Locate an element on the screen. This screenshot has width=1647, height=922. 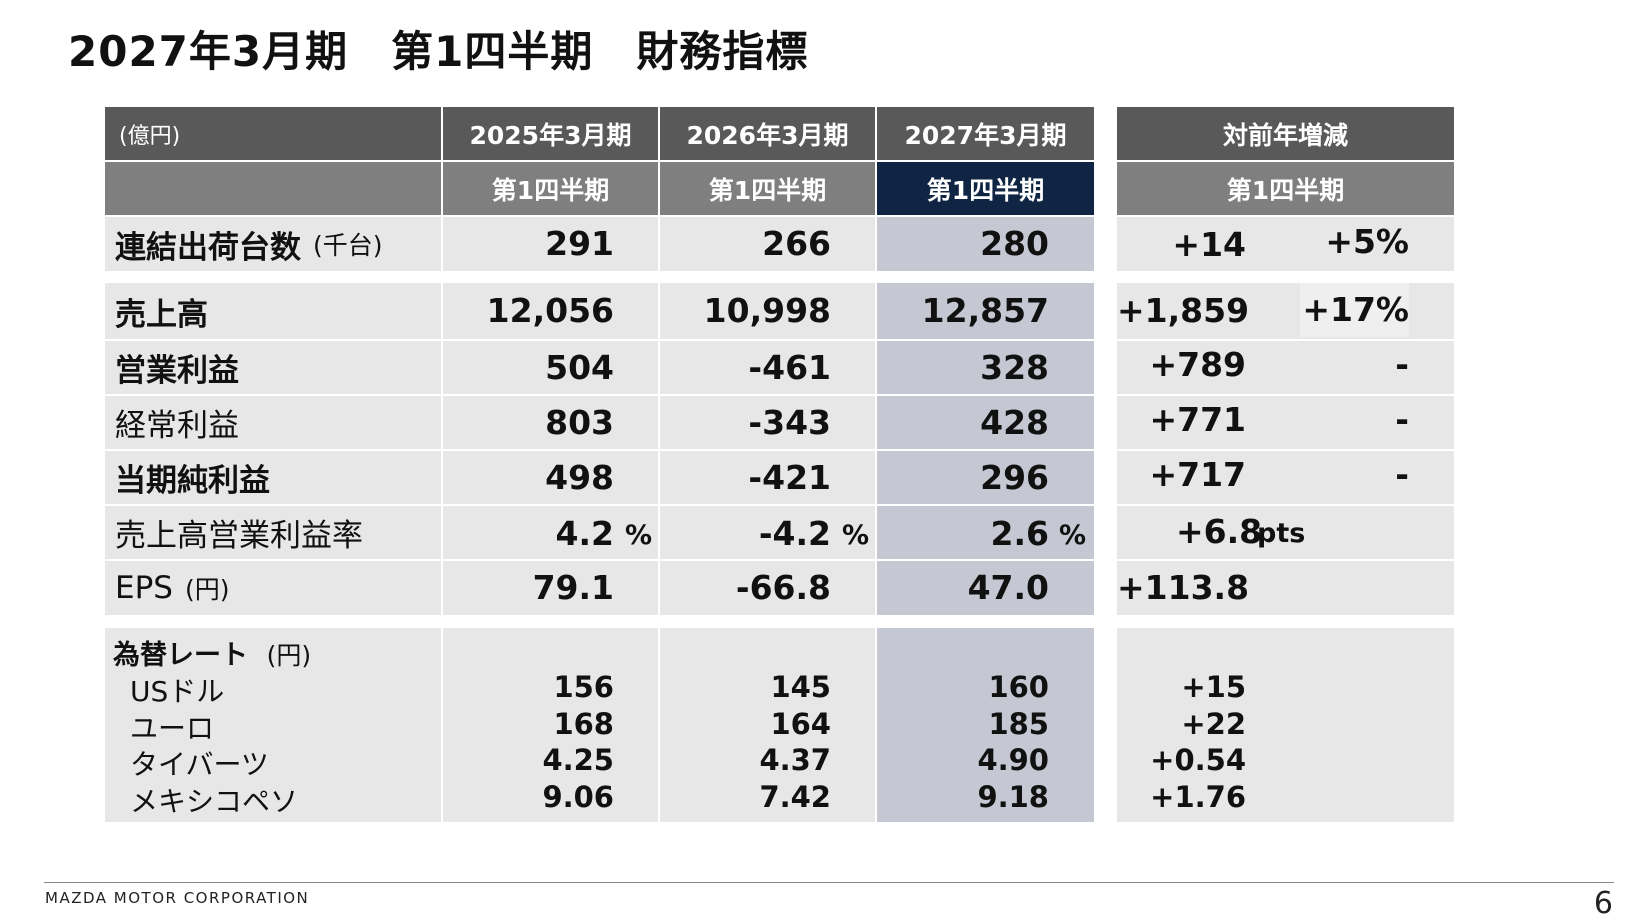
header-unit-cell: (億円) is located at coordinates (273, 133).